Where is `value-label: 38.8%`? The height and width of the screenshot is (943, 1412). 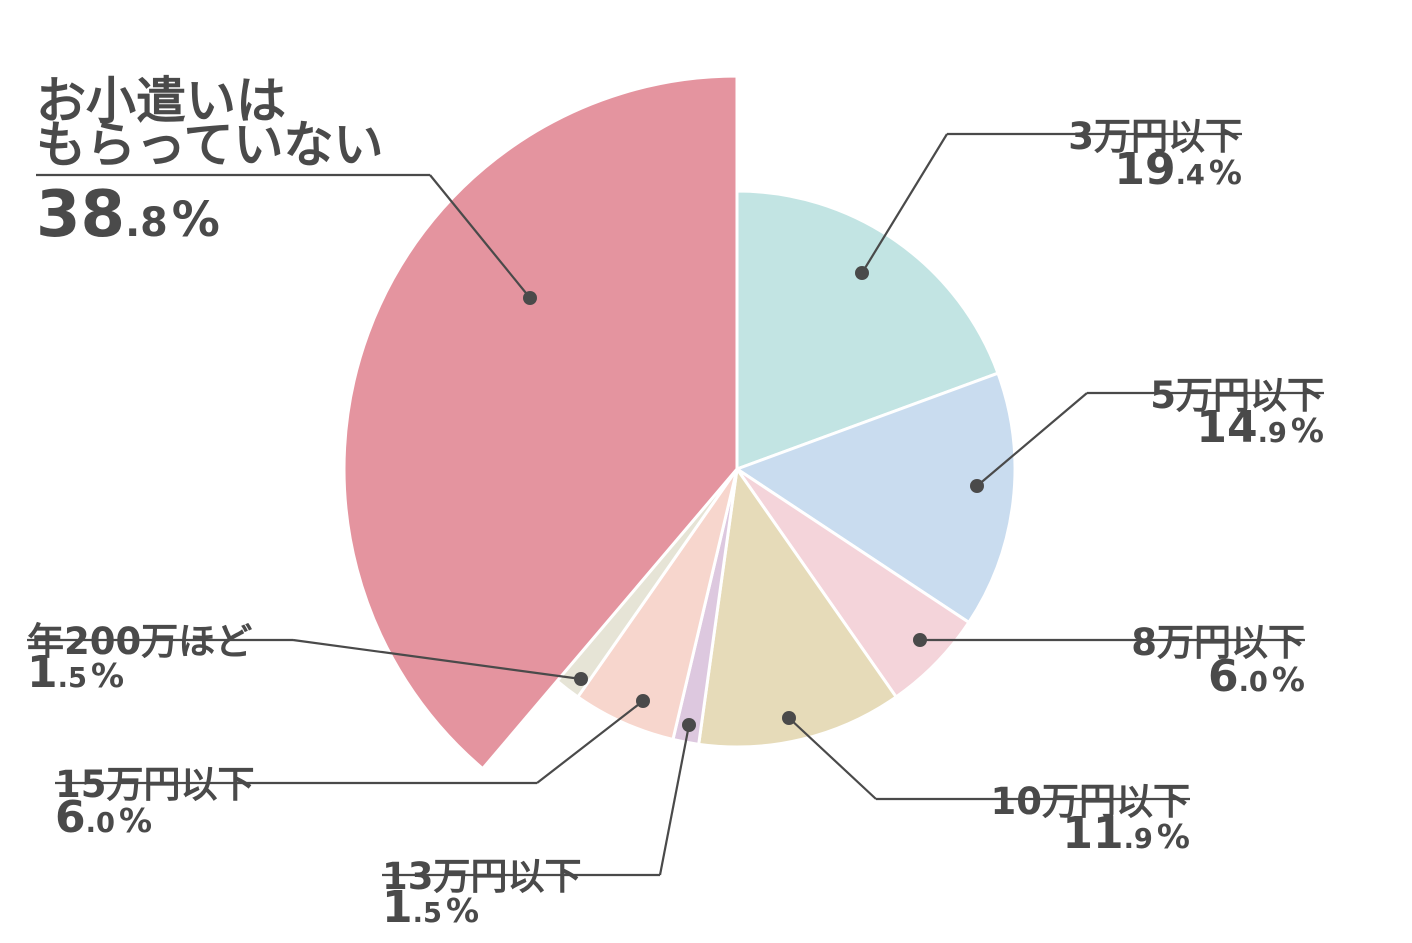 value-label: 38.8% is located at coordinates (128, 215).